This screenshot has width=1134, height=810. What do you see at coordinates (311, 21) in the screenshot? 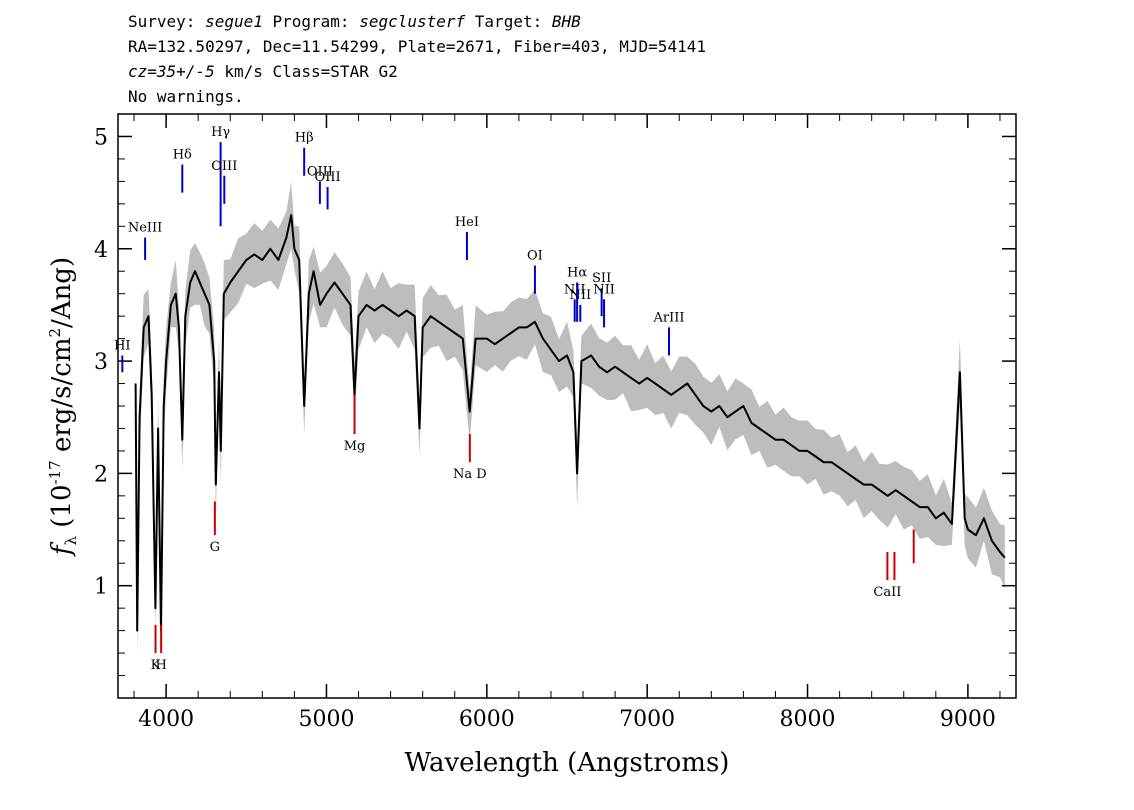
I see `header-program-label: Program:` at bounding box center [311, 21].